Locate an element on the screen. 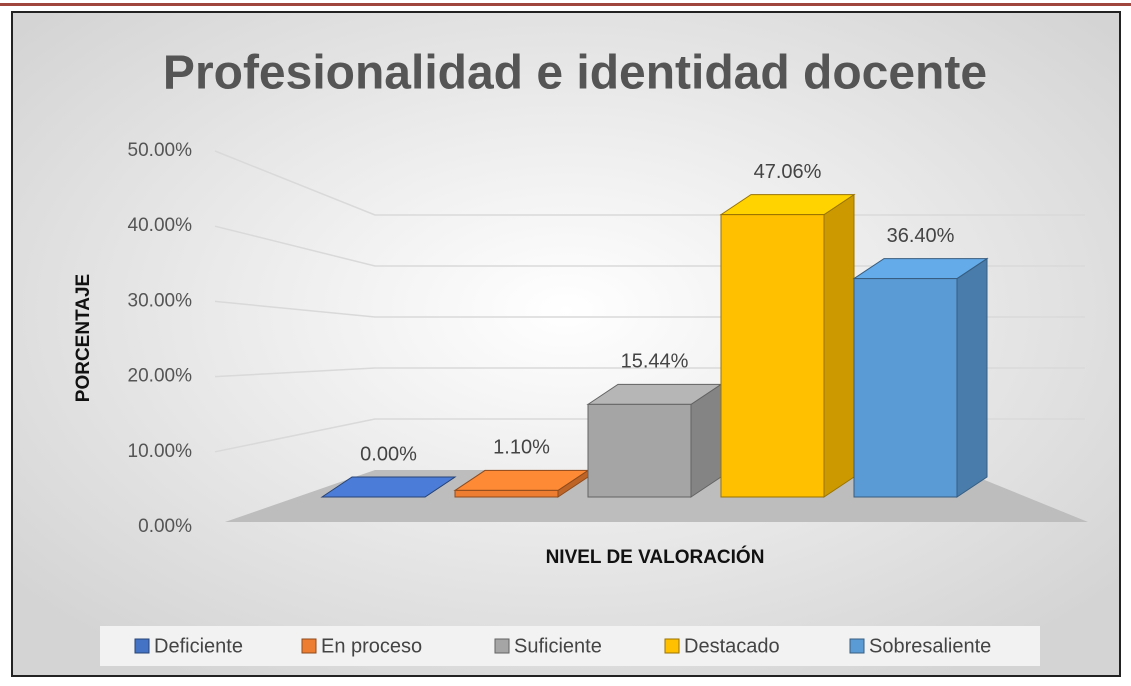 The width and height of the screenshot is (1131, 686). y-tick-label: 0.00% is located at coordinates (165, 526).